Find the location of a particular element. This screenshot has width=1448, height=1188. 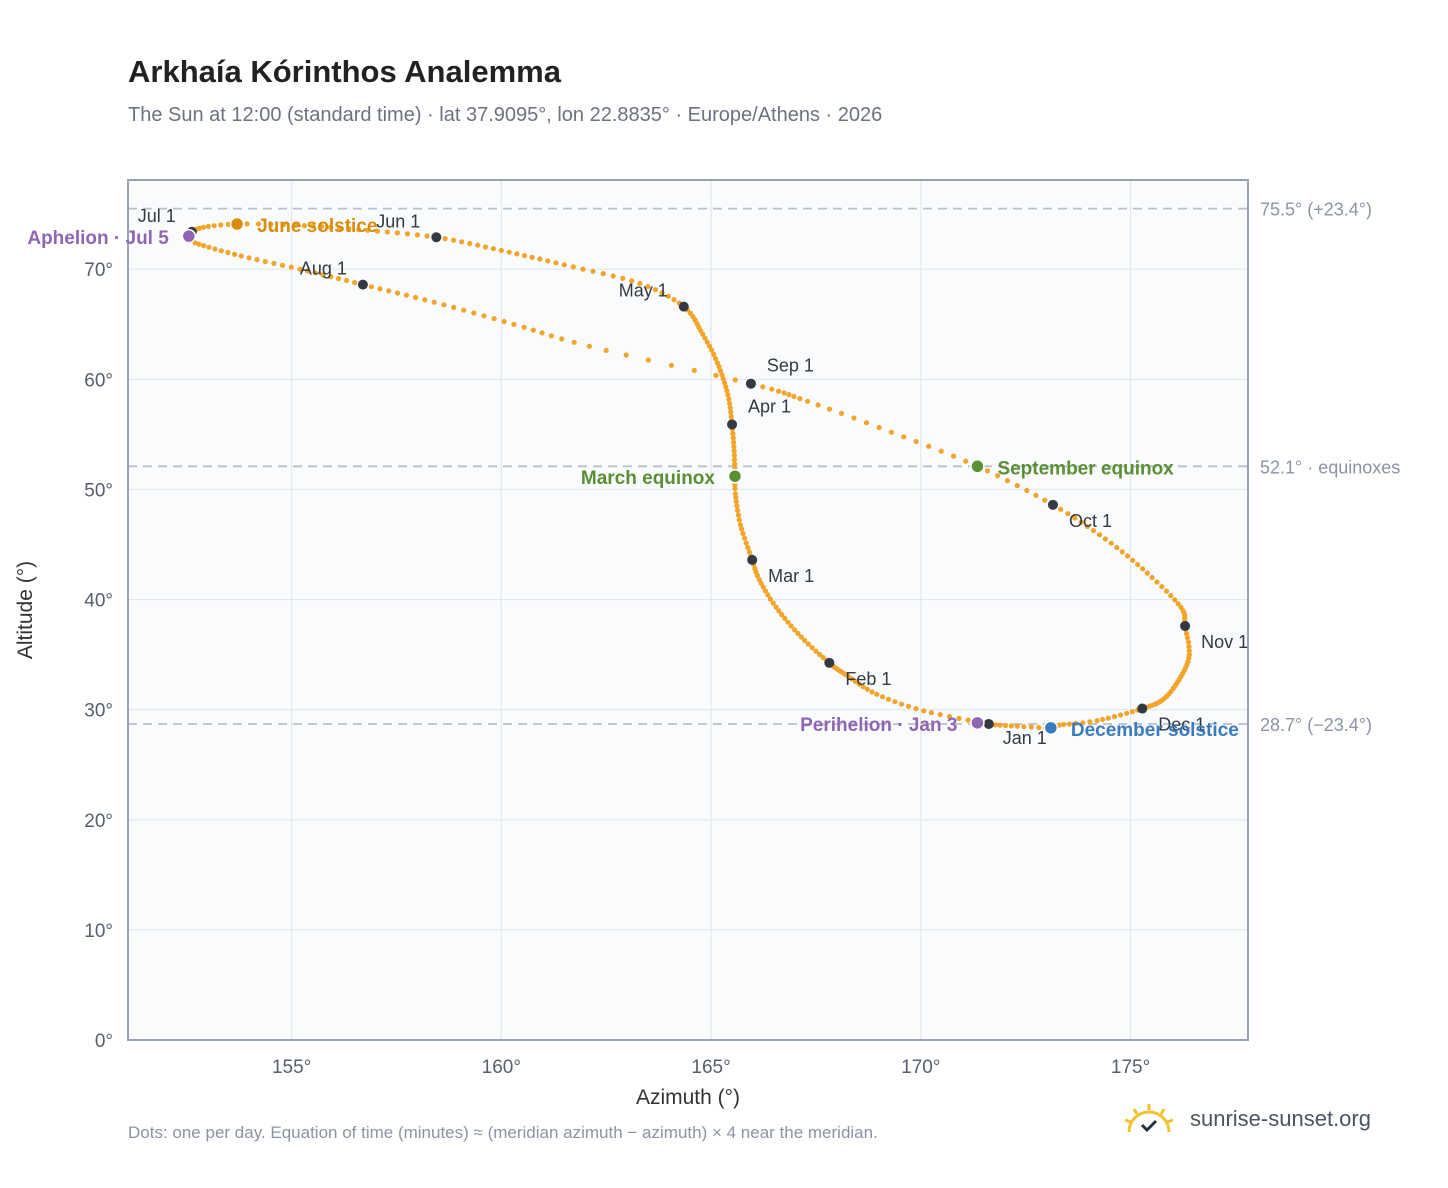

y-tick-label: 0° is located at coordinates (104, 1041).